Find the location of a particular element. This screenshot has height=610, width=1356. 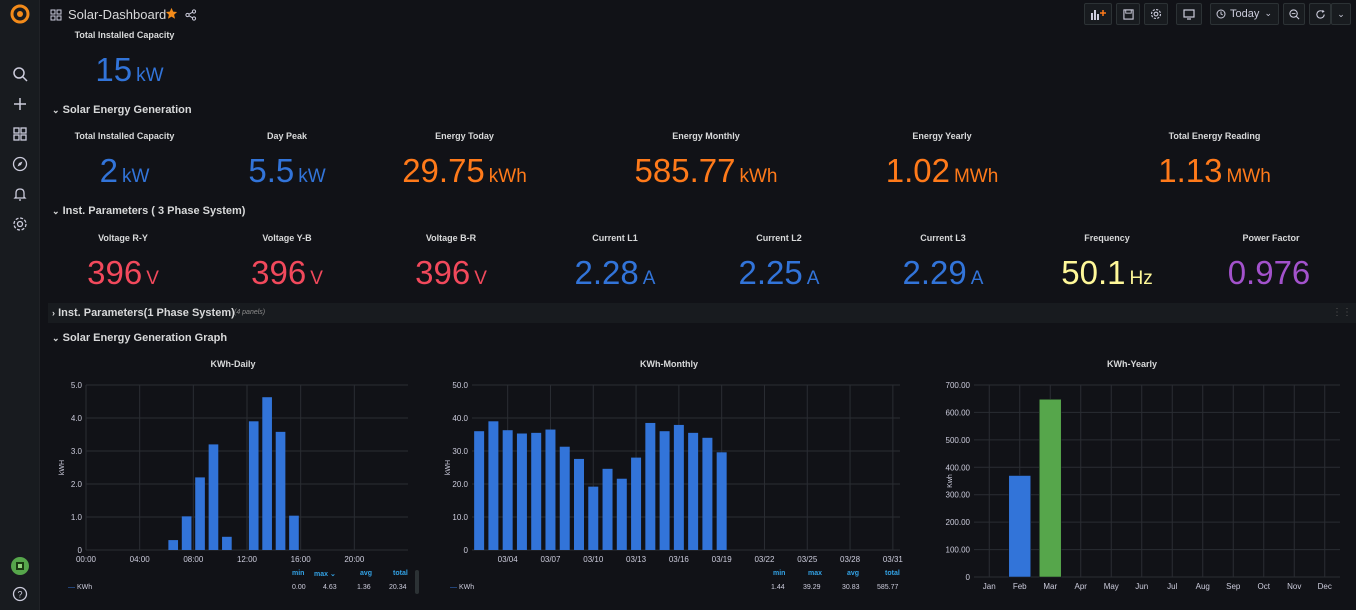

row-title: Inst. Parameters ( 3 Phase System) is located at coordinates (154, 211).